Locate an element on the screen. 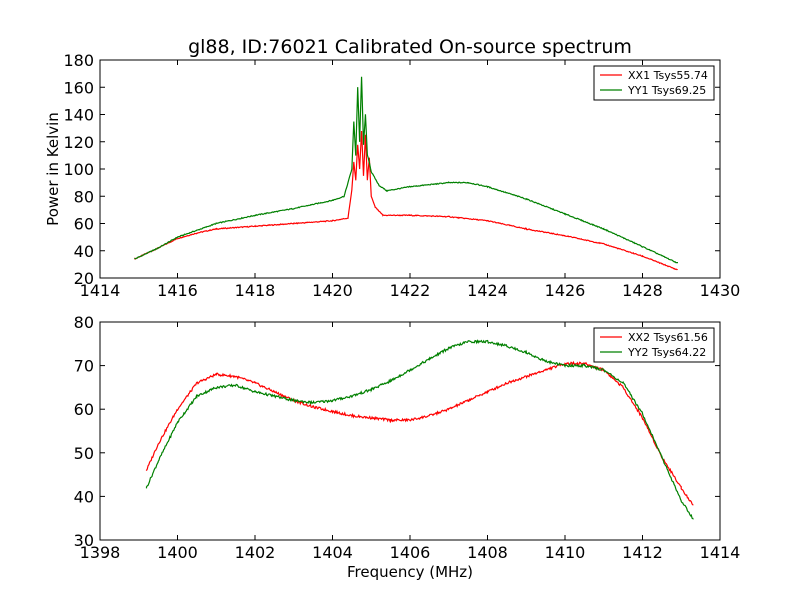  x-tick-label: 1406 is located at coordinates (410, 552).